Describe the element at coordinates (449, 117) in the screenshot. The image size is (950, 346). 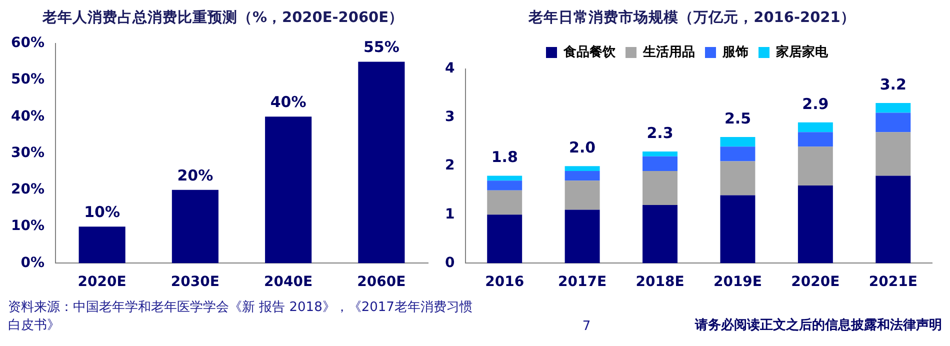
I see `y-tick-label: 3` at that location.